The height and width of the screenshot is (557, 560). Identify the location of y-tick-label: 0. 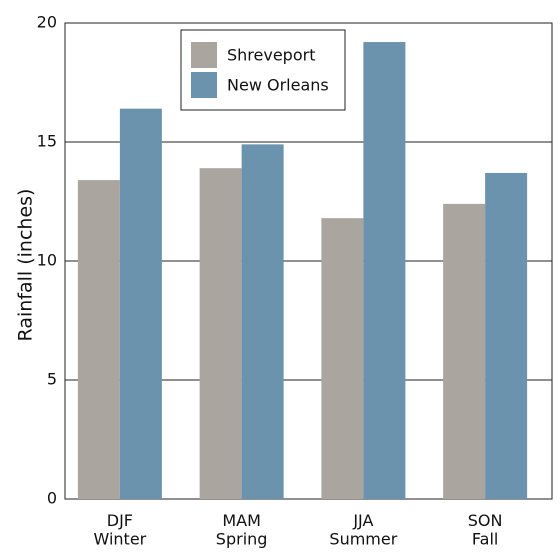
(52, 498).